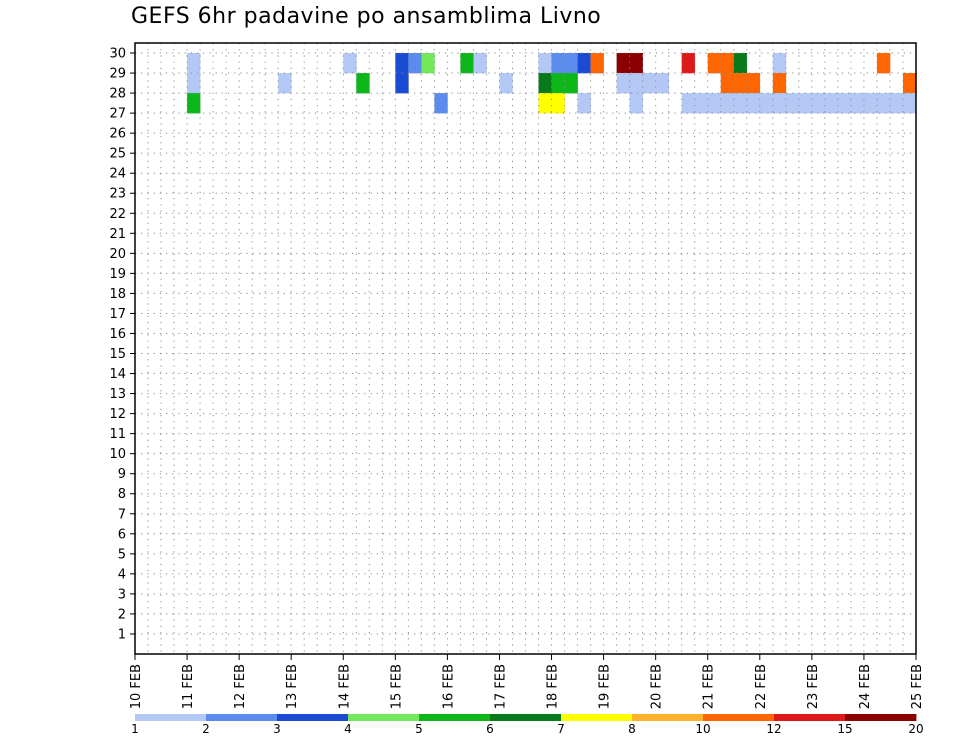 Image resolution: width=960 pixels, height=742 pixels. I want to click on x-tick-label: 23 FEB, so click(813, 686).